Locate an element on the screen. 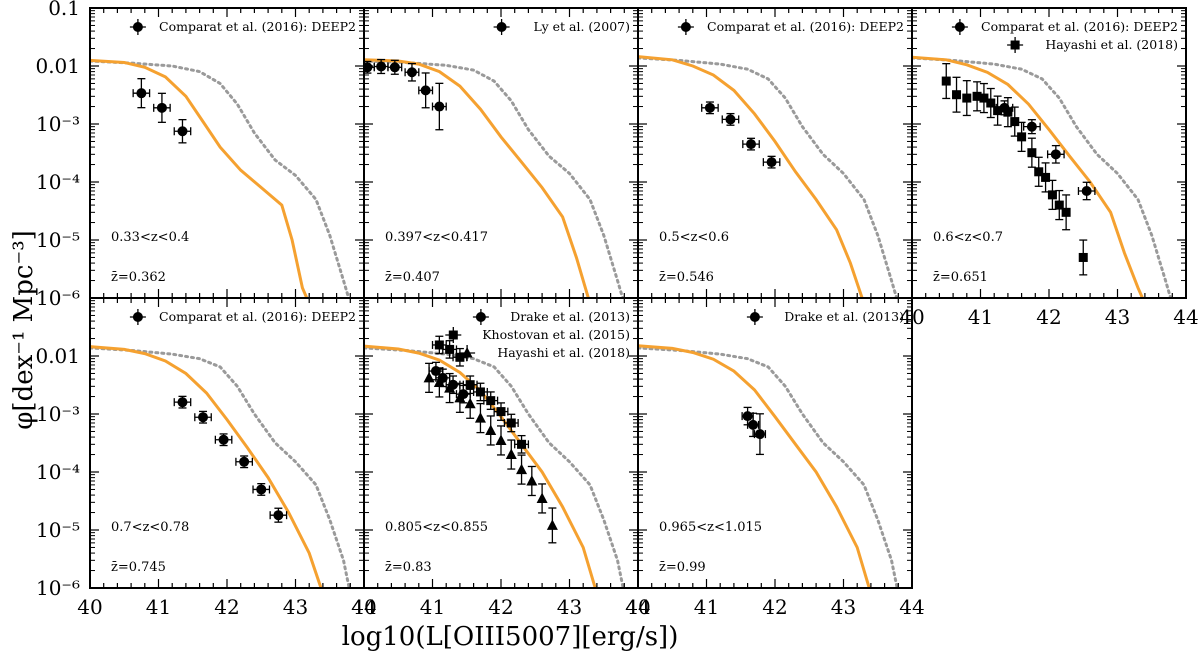 This screenshot has height=656, width=1200. y-tick-label: 10⁻⁵ is located at coordinates (58, 240).